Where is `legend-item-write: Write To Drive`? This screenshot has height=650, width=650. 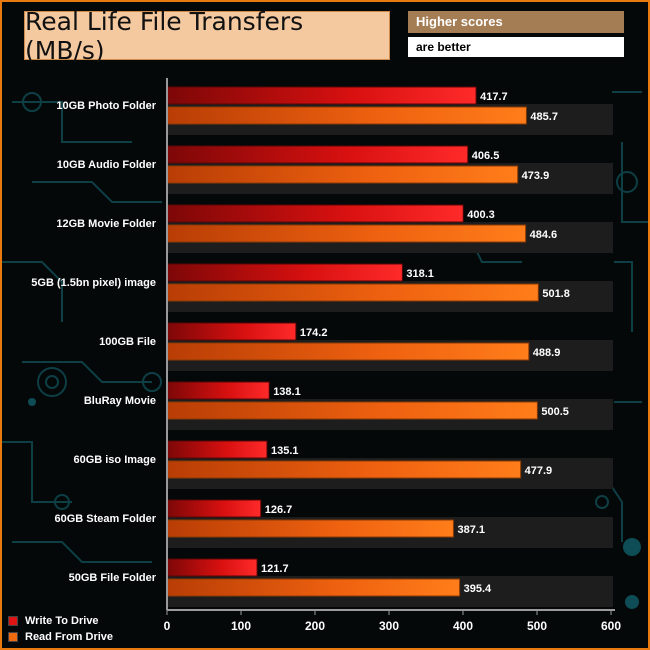
legend-item-write: Write To Drive is located at coordinates (60, 621).